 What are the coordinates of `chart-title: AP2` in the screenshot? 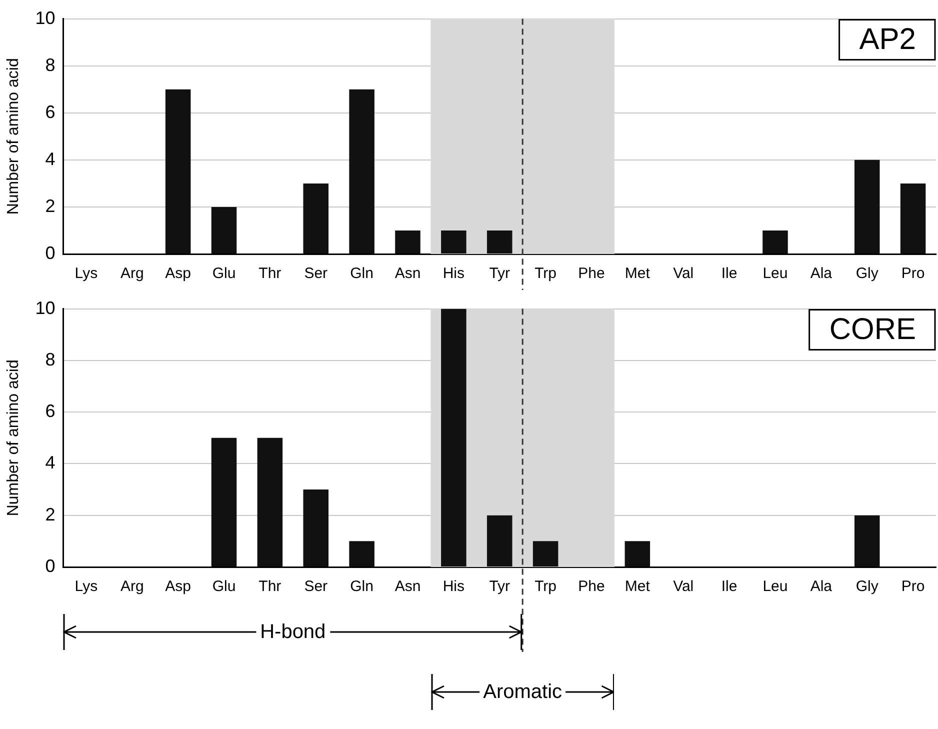 It's located at (887, 39).